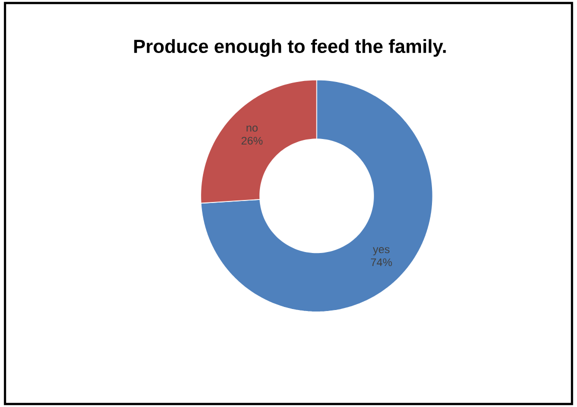 This screenshot has height=407, width=577. I want to click on chart-title: Produce enough to feed the family., so click(290, 48).